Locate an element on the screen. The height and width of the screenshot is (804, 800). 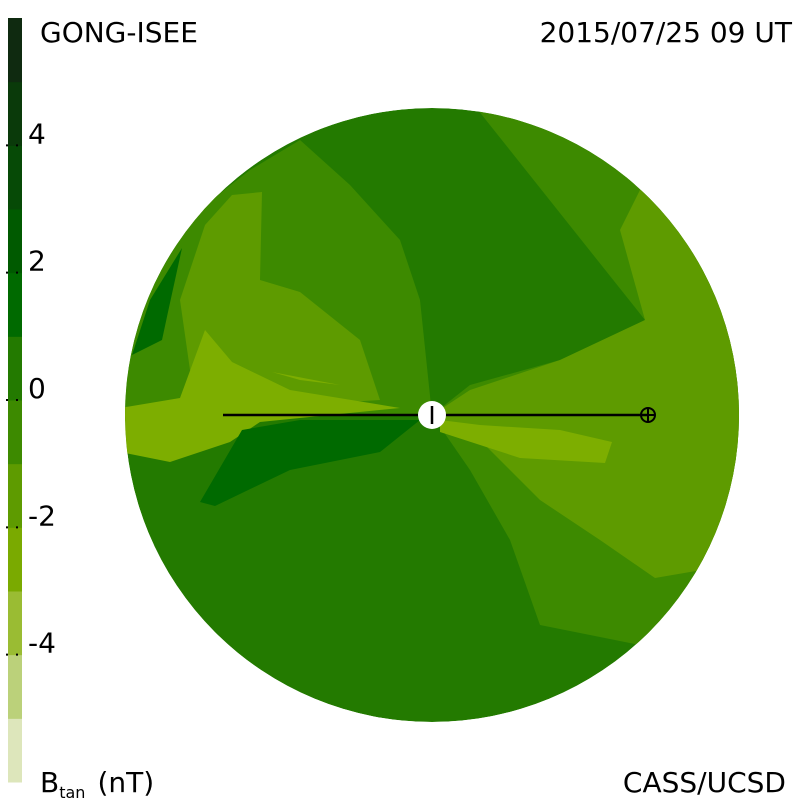
colorbar-tick-label: 2 is located at coordinates (37, 261).